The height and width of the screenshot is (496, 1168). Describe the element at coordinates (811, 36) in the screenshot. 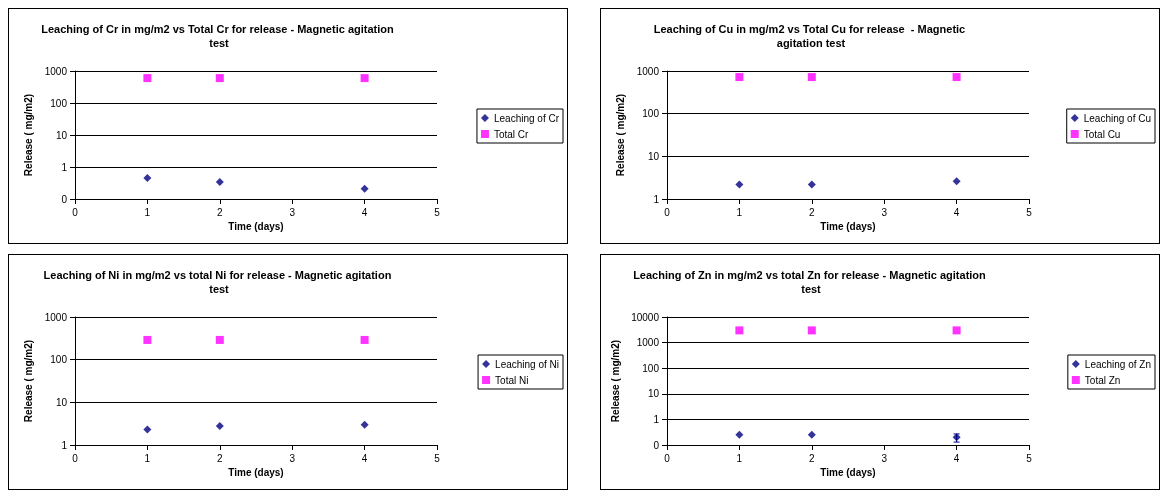

I see `chart-title: Leaching of Cu in mg/m2 vs Total Cu for release - Magnetic agitation test` at that location.